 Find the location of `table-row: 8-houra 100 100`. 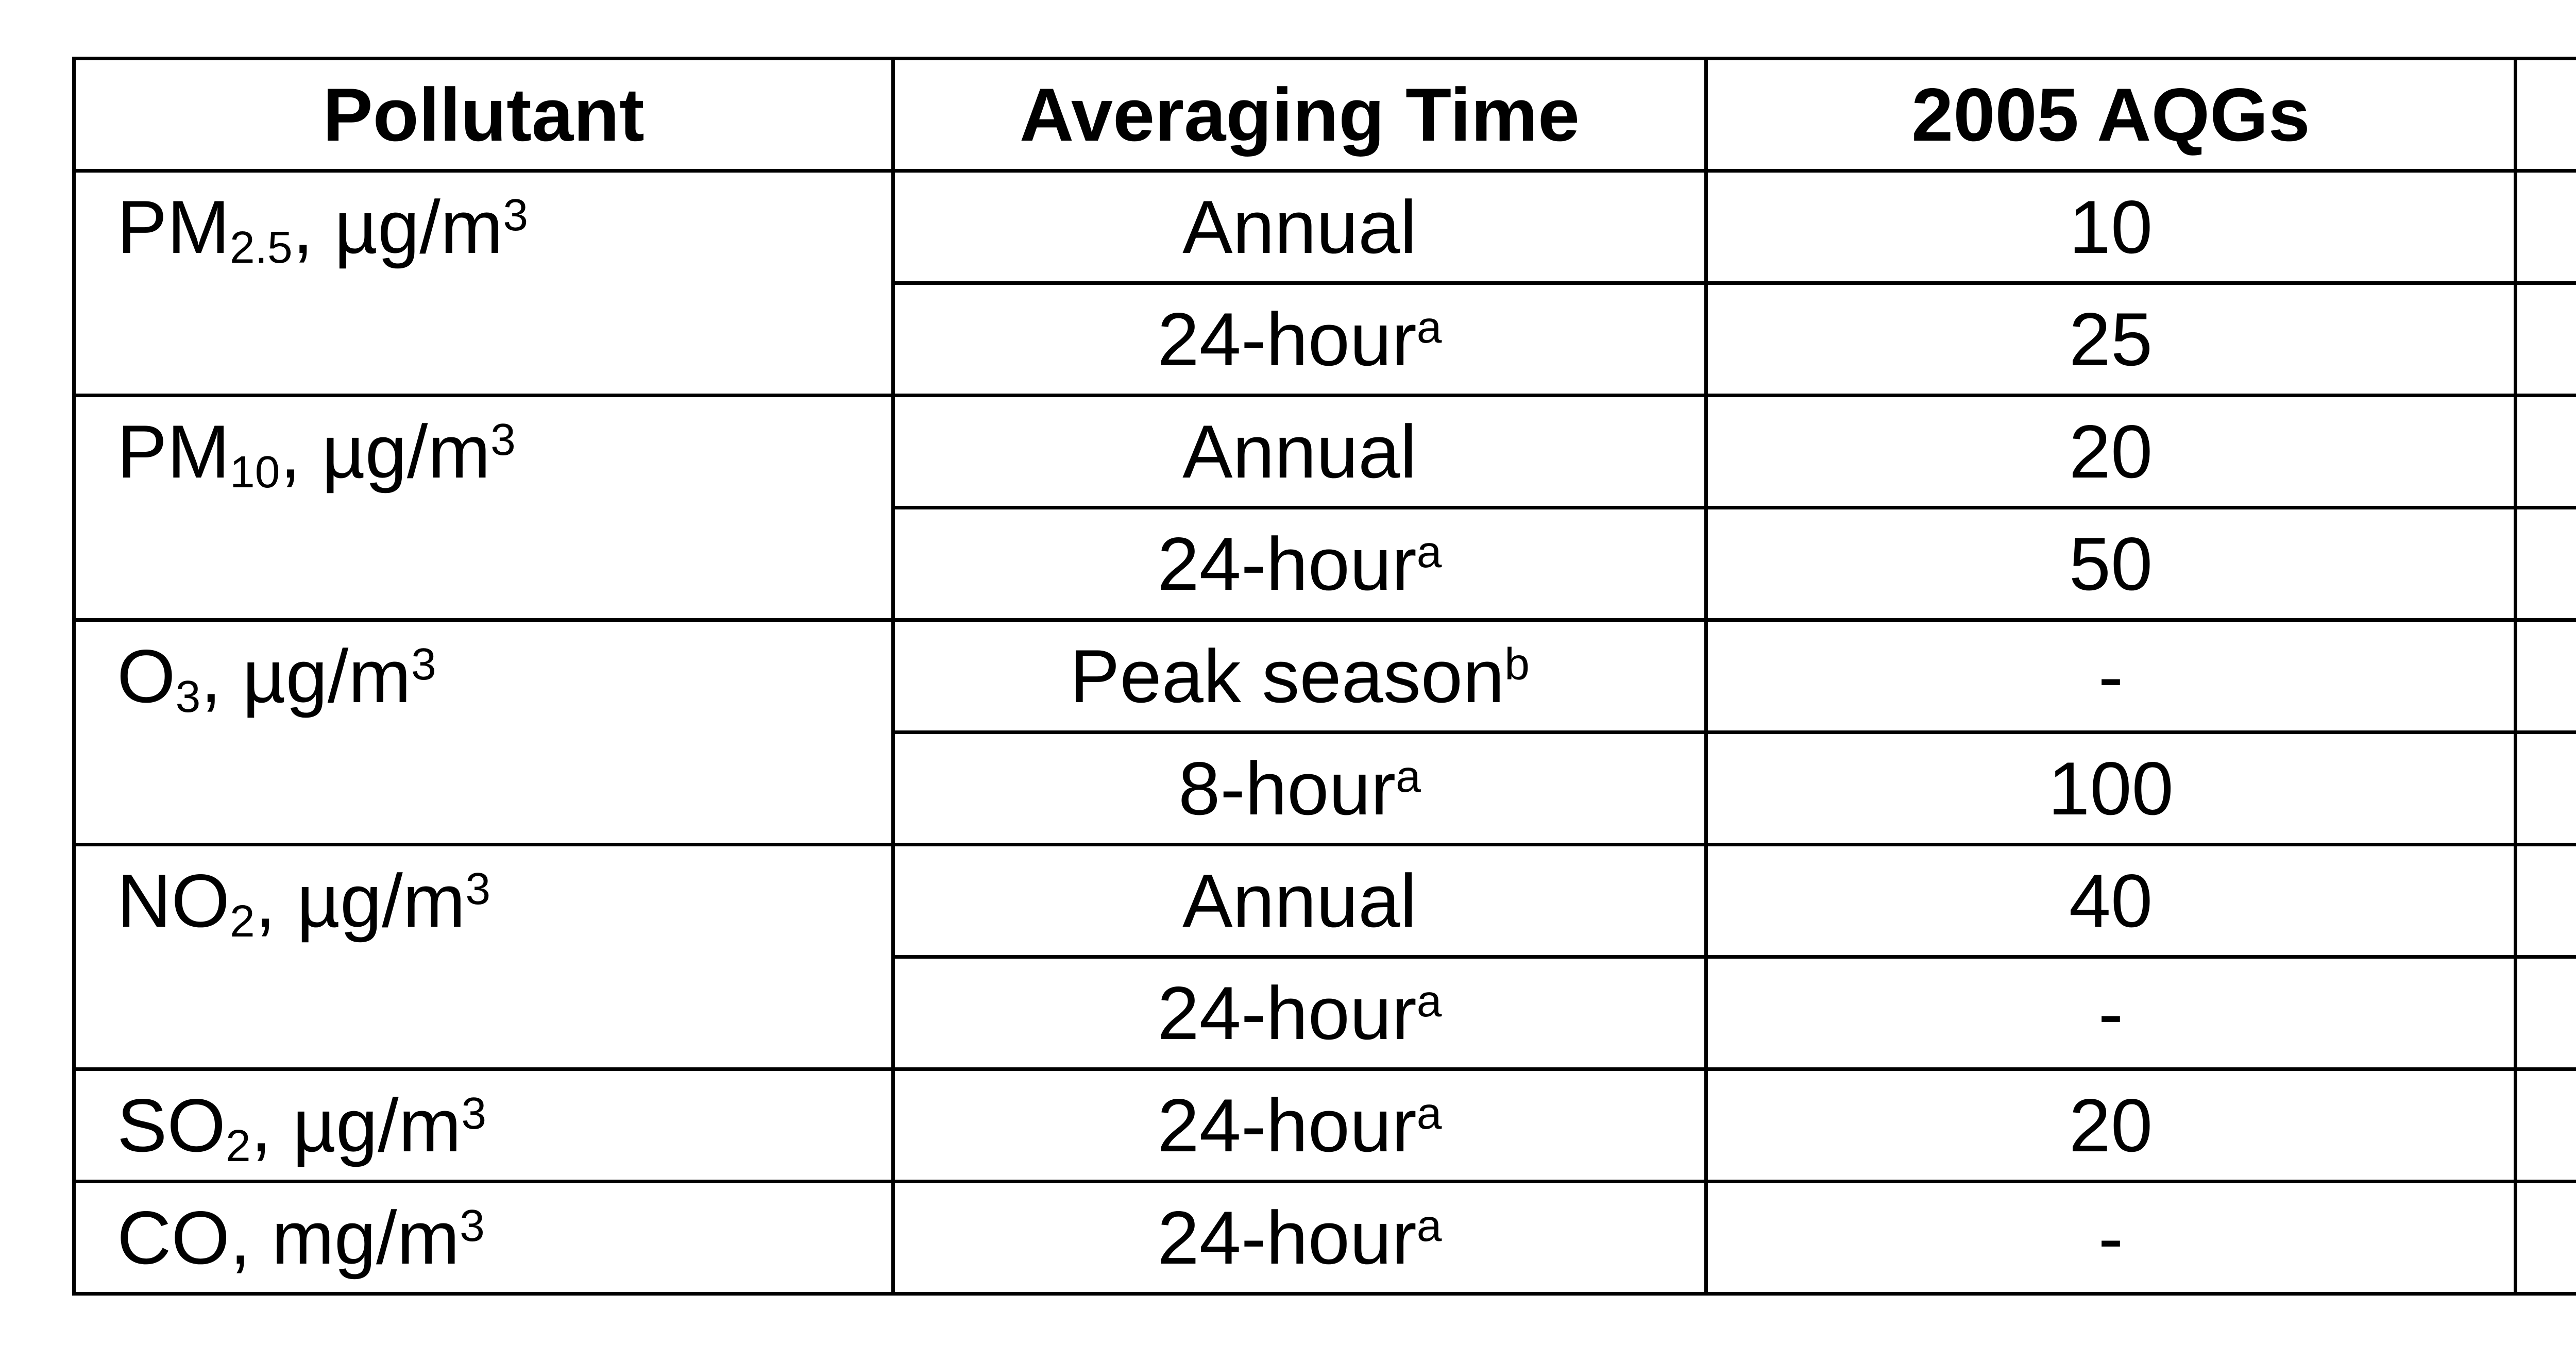

table-row: 8-houra 100 100 is located at coordinates (1325, 788).